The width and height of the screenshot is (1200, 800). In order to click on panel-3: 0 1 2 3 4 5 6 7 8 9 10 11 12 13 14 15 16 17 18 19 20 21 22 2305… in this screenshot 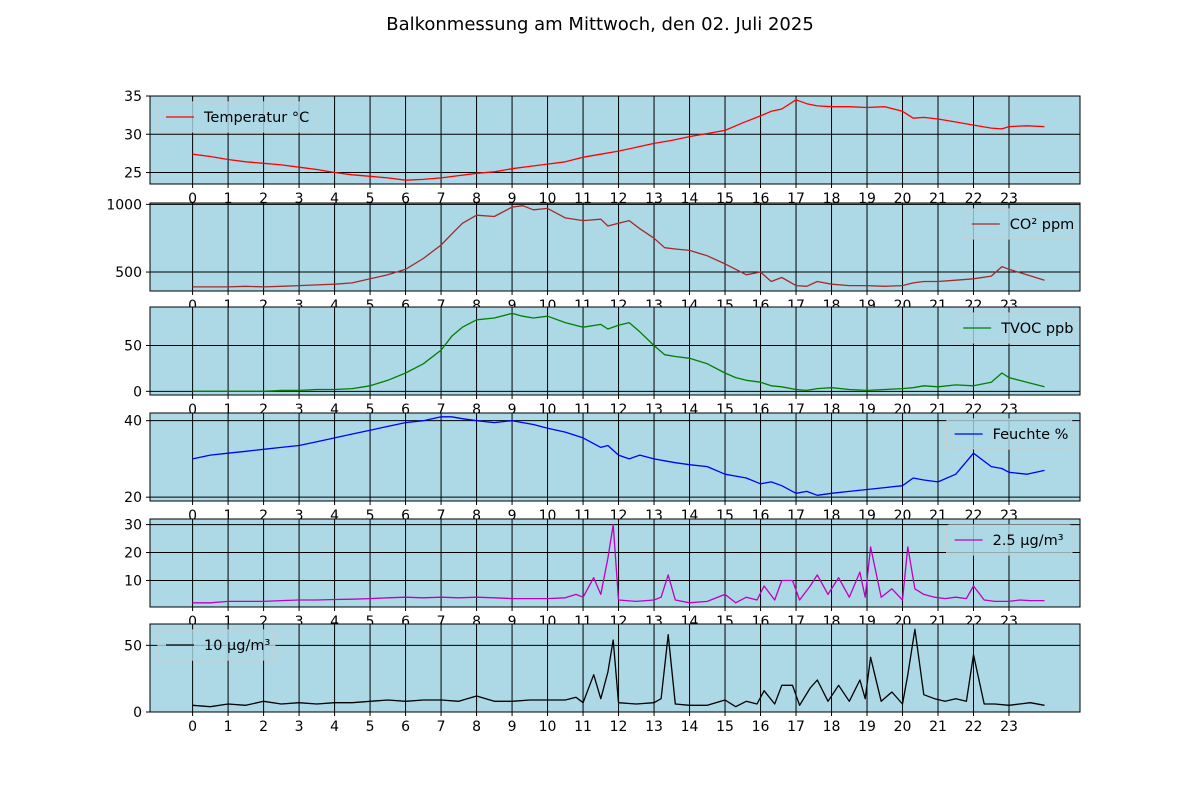, I will do `click(602, 362)`.